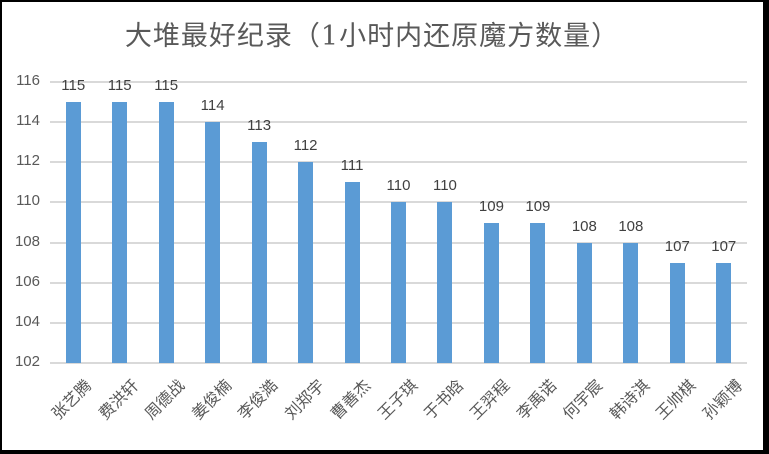 The width and height of the screenshot is (769, 454). Describe the element at coordinates (72, 399) in the screenshot. I see `x-tick-label: 张艺腾` at that location.